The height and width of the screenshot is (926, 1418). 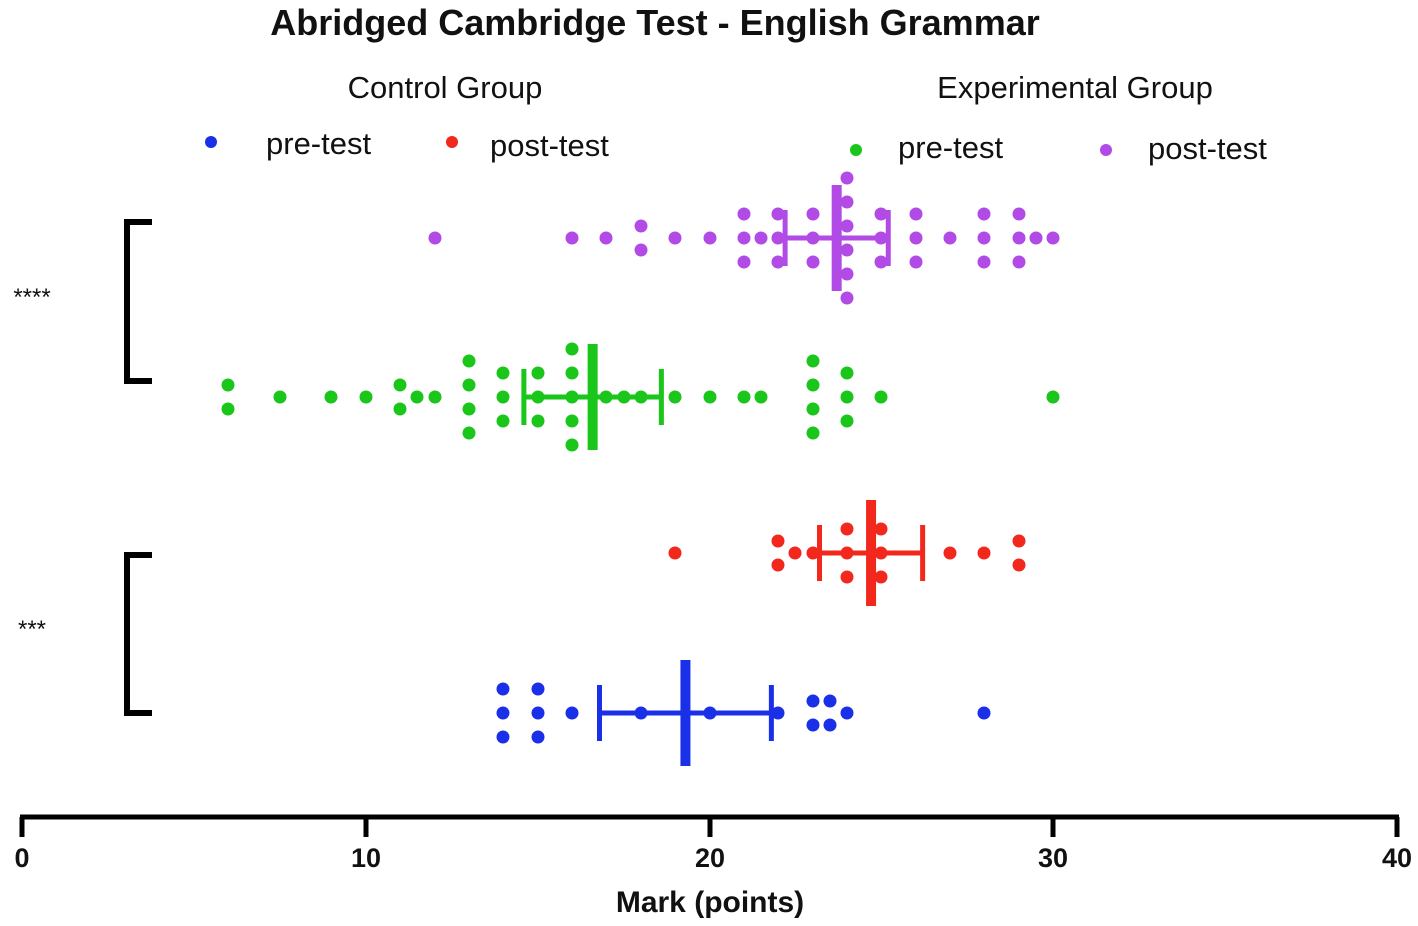 What do you see at coordinates (366, 858) in the screenshot?
I see `x-tick-label: 10` at bounding box center [366, 858].